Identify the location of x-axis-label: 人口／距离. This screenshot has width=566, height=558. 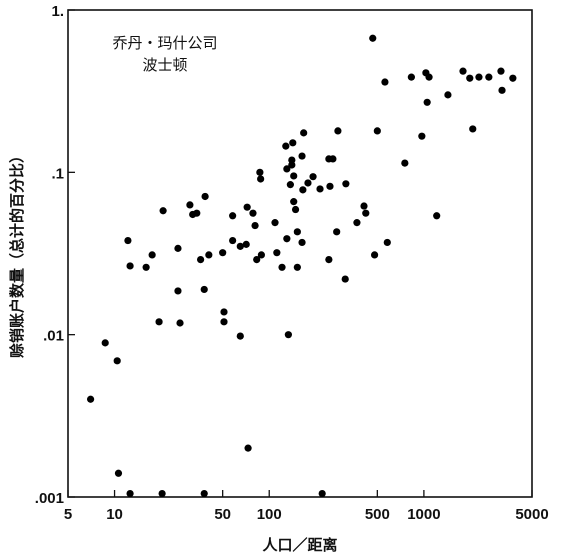
(299, 545).